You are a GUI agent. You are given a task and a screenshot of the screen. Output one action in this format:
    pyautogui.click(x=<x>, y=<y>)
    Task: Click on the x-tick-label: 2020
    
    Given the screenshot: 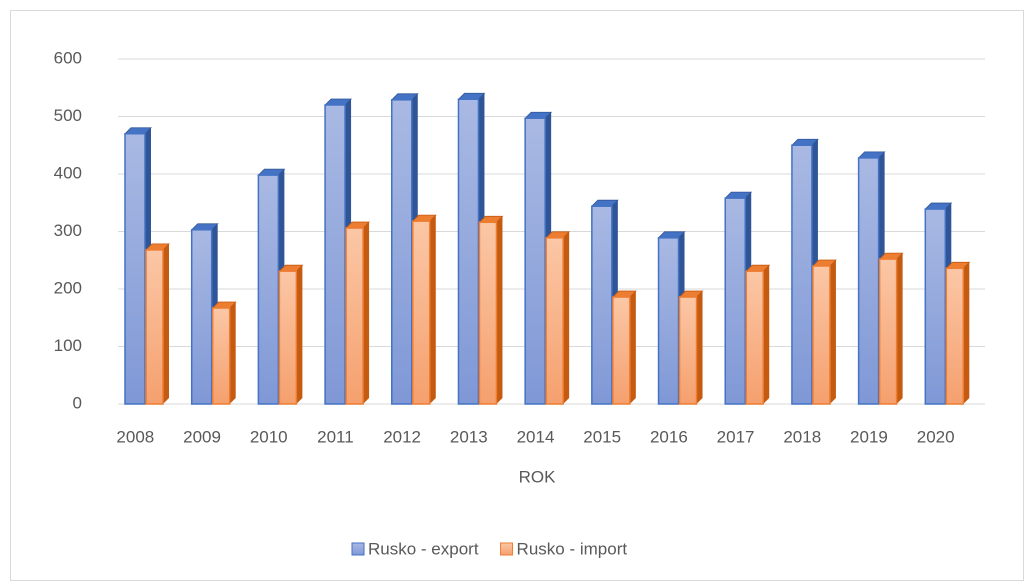 What is the action you would take?
    pyautogui.click(x=936, y=436)
    